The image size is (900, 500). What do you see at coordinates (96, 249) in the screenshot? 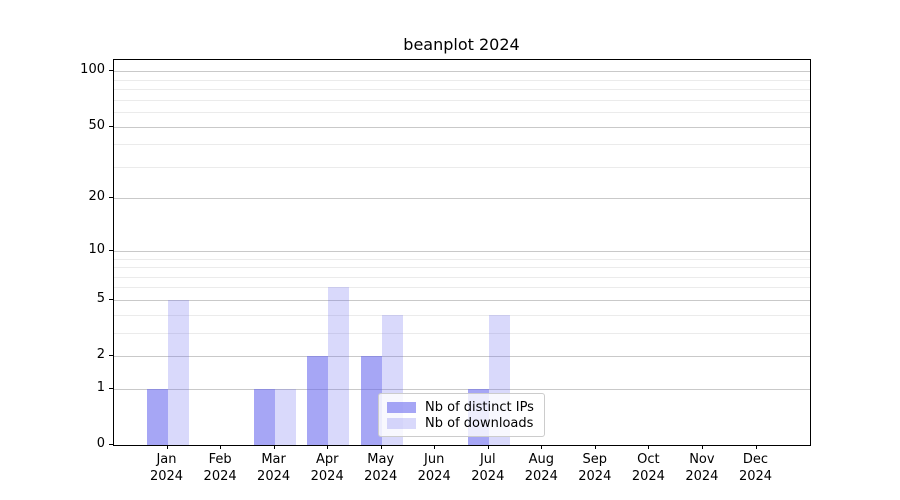
I see `y-tick-label: 10` at bounding box center [96, 249].